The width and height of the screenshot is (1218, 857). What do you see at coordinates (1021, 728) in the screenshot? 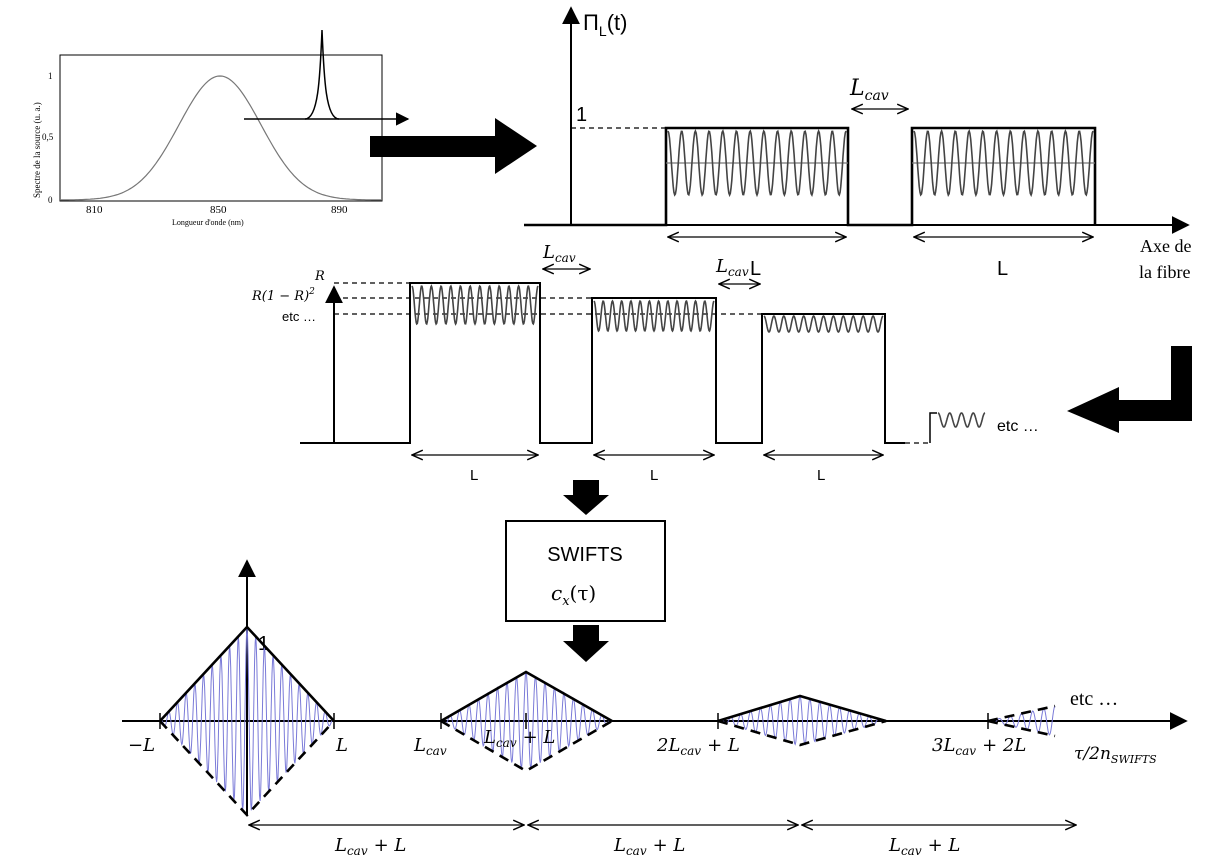
I see `corr-peak4-lower` at bounding box center [1021, 728].